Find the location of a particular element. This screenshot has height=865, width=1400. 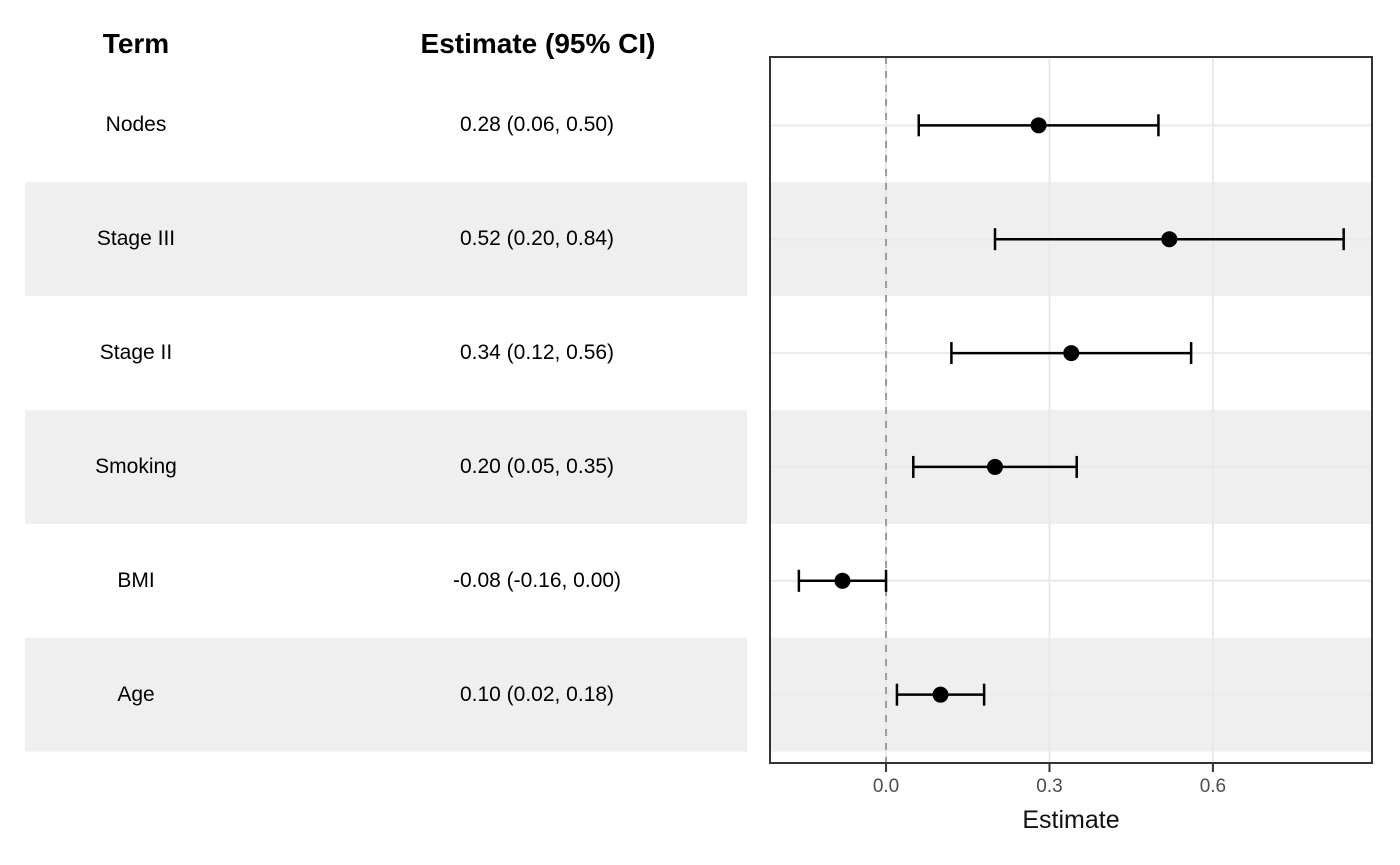

term-label: Nodes is located at coordinates (136, 125).